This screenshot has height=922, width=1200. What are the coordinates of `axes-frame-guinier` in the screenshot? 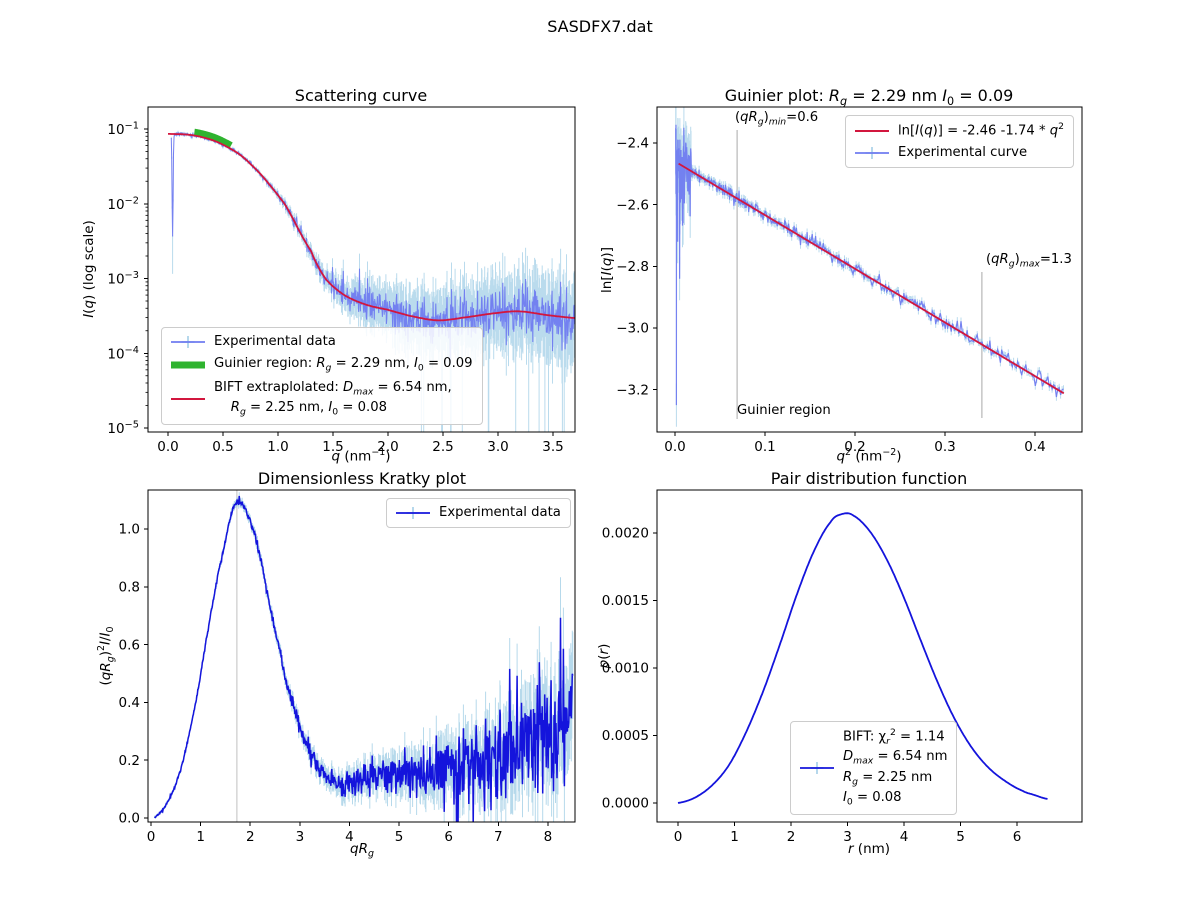 It's located at (869, 269).